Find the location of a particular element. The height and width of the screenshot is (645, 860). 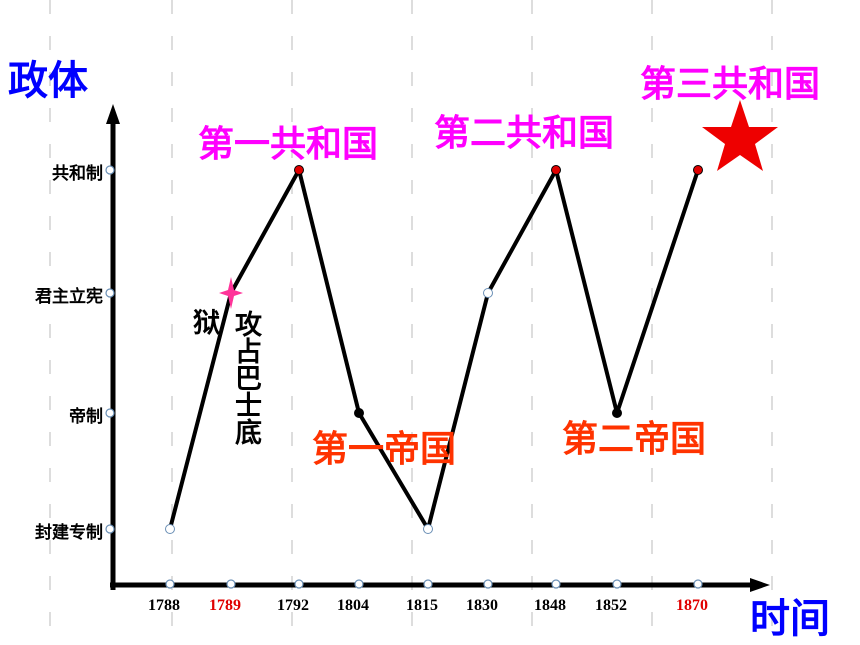

y-arrow is located at coordinates (113, 114).